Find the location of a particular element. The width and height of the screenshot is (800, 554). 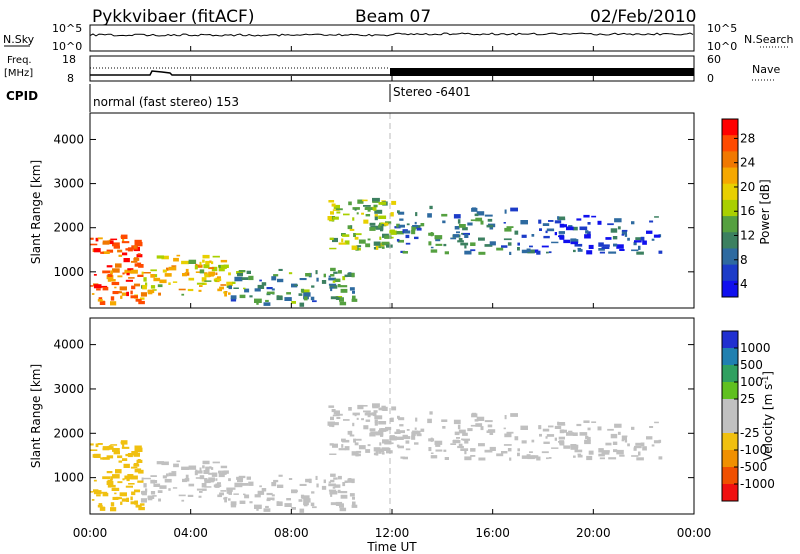

nsky-trace is located at coordinates (391, 41).